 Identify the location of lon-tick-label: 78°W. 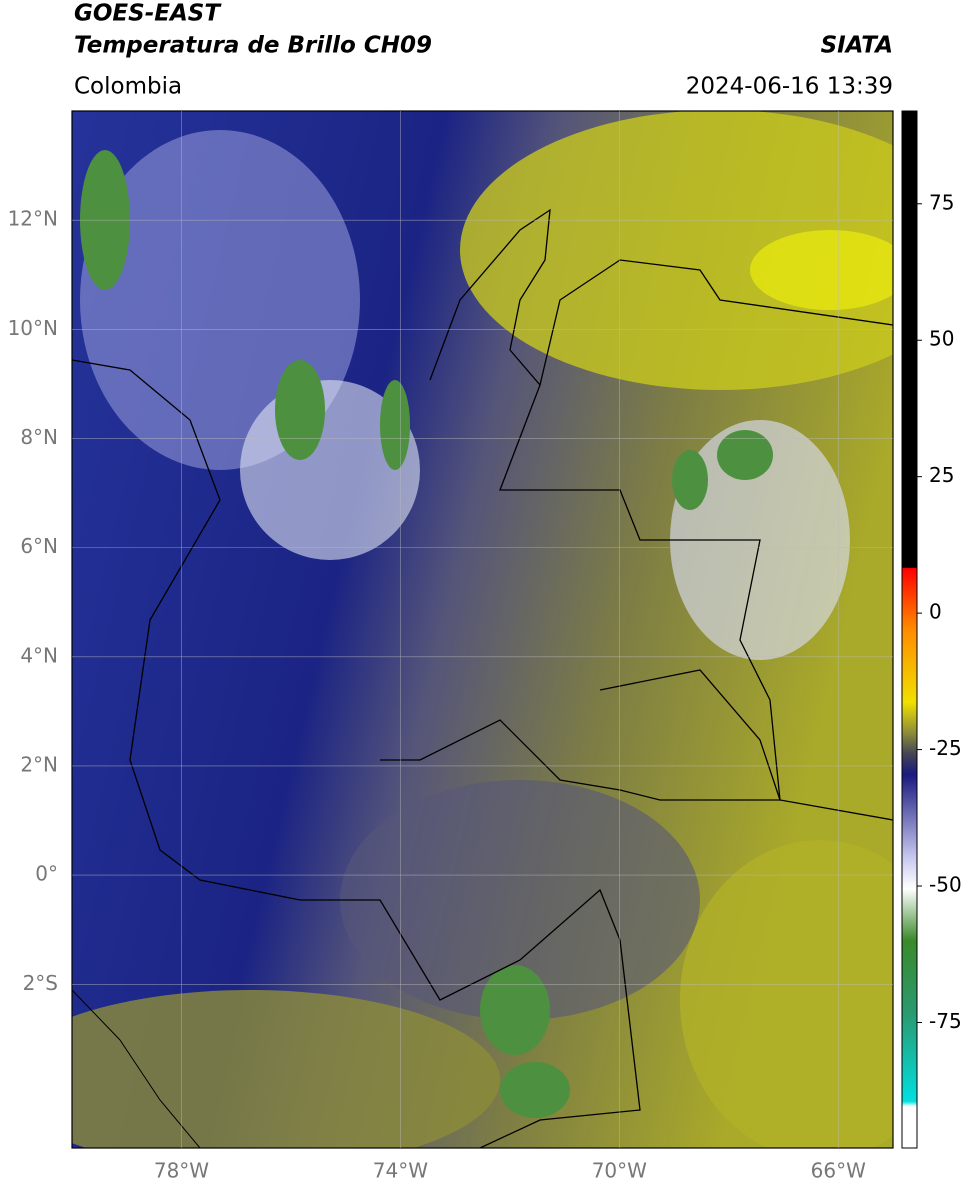
(181, 1171).